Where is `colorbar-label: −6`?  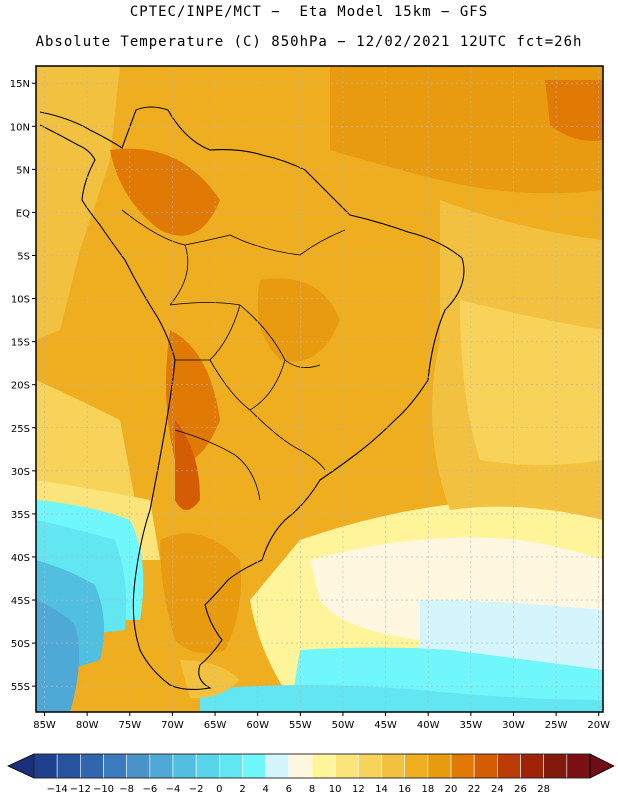
colorbar-label: −6 is located at coordinates (149, 789).